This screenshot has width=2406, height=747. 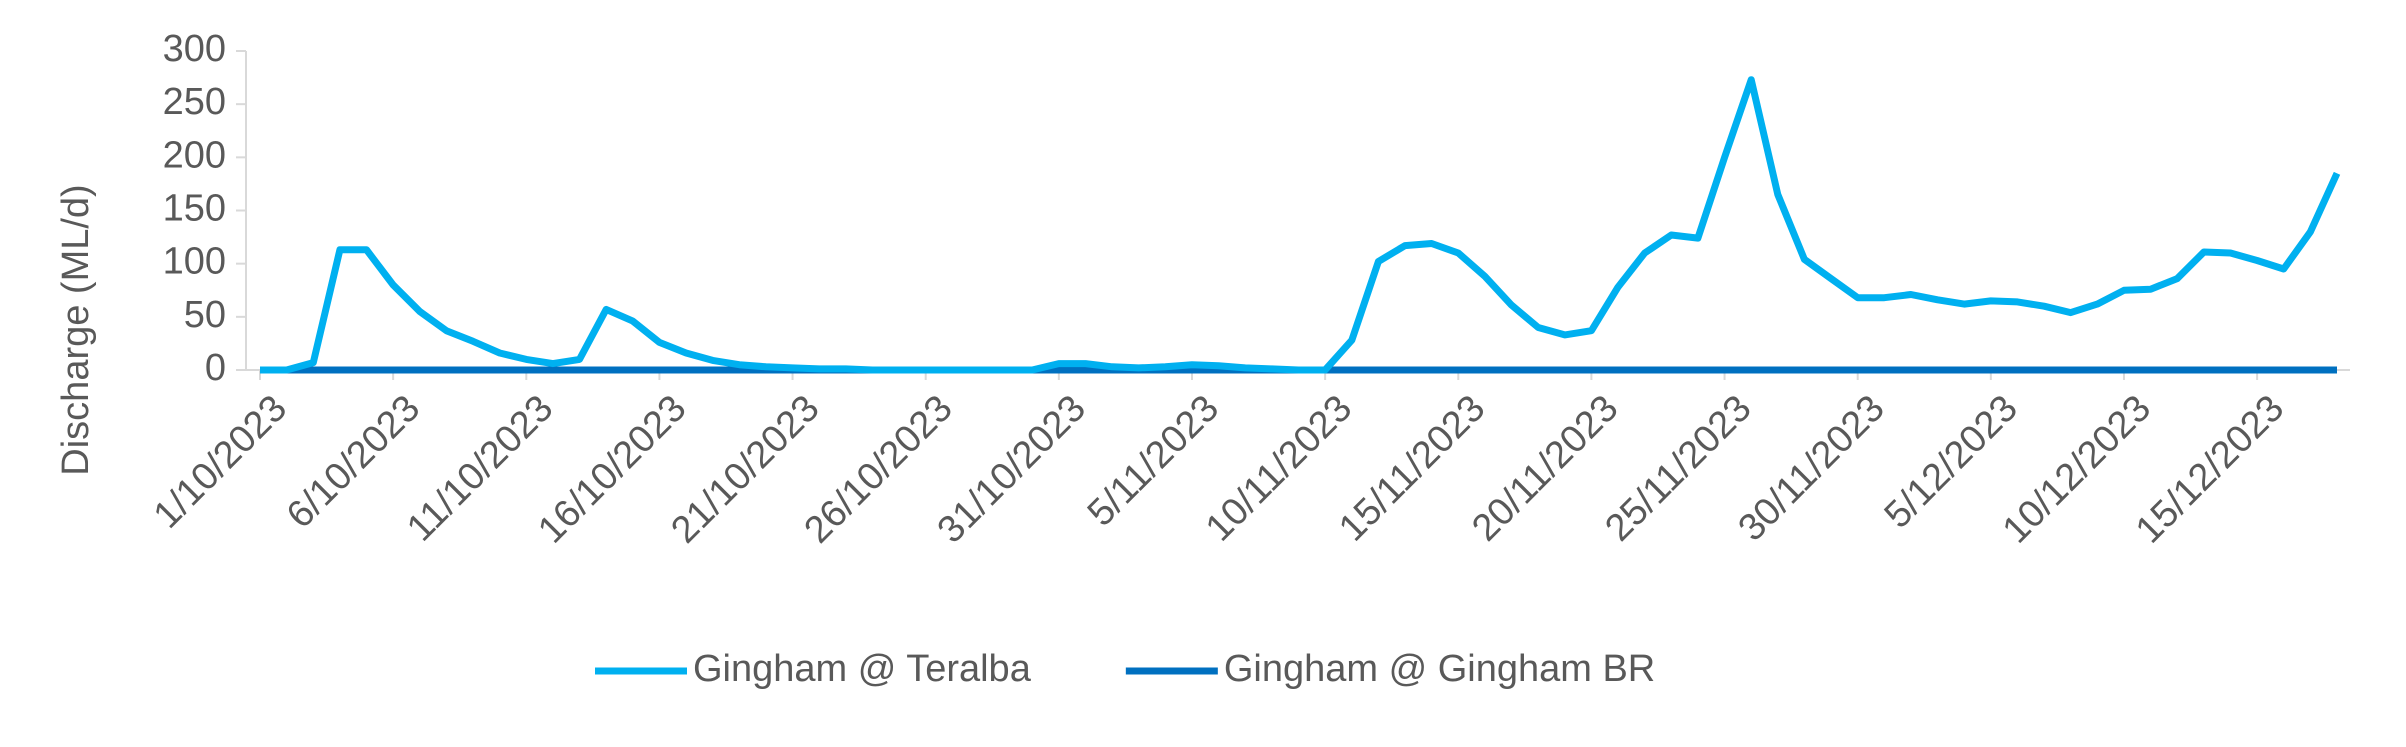 I want to click on y-tick-label: 0, so click(x=215, y=368).